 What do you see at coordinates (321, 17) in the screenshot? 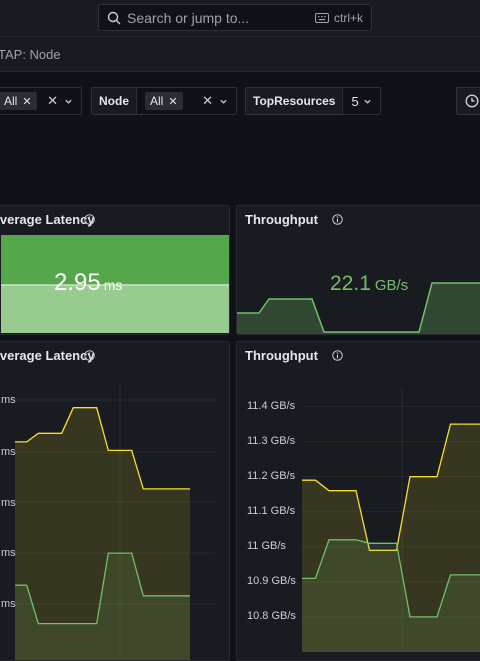
I see `keyboard-icon` at bounding box center [321, 17].